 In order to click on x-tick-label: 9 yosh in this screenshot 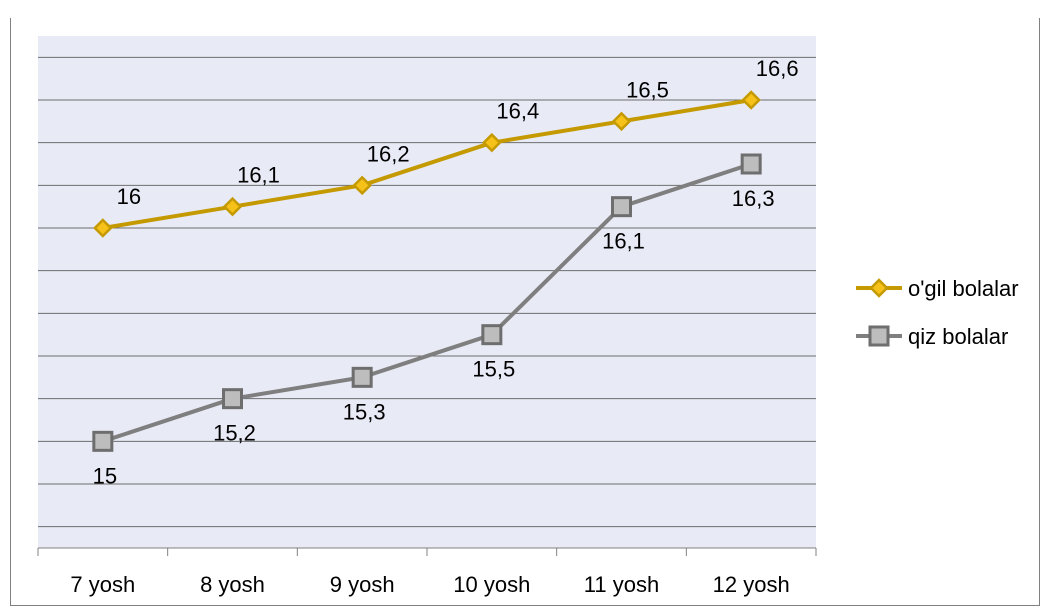, I will do `click(362, 584)`.